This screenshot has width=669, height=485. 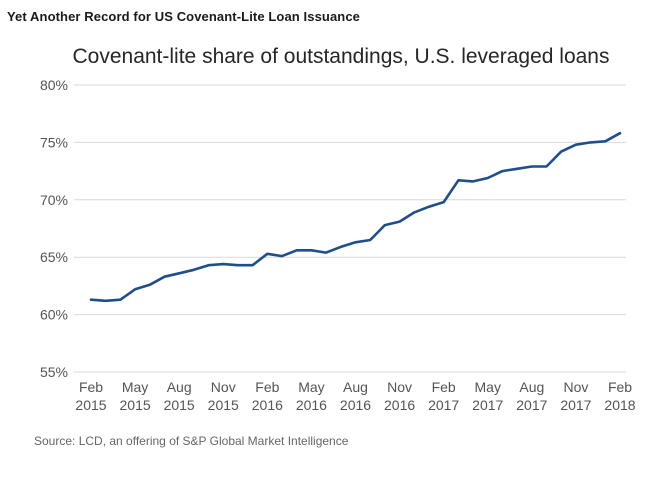 I want to click on x-tick-label: Nov 2015, so click(x=223, y=396).